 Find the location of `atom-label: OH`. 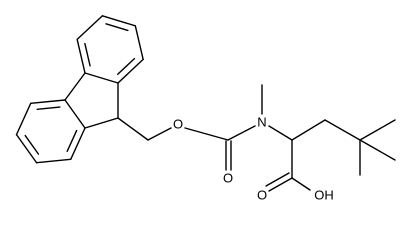

atom-label: OH is located at coordinates (324, 195).